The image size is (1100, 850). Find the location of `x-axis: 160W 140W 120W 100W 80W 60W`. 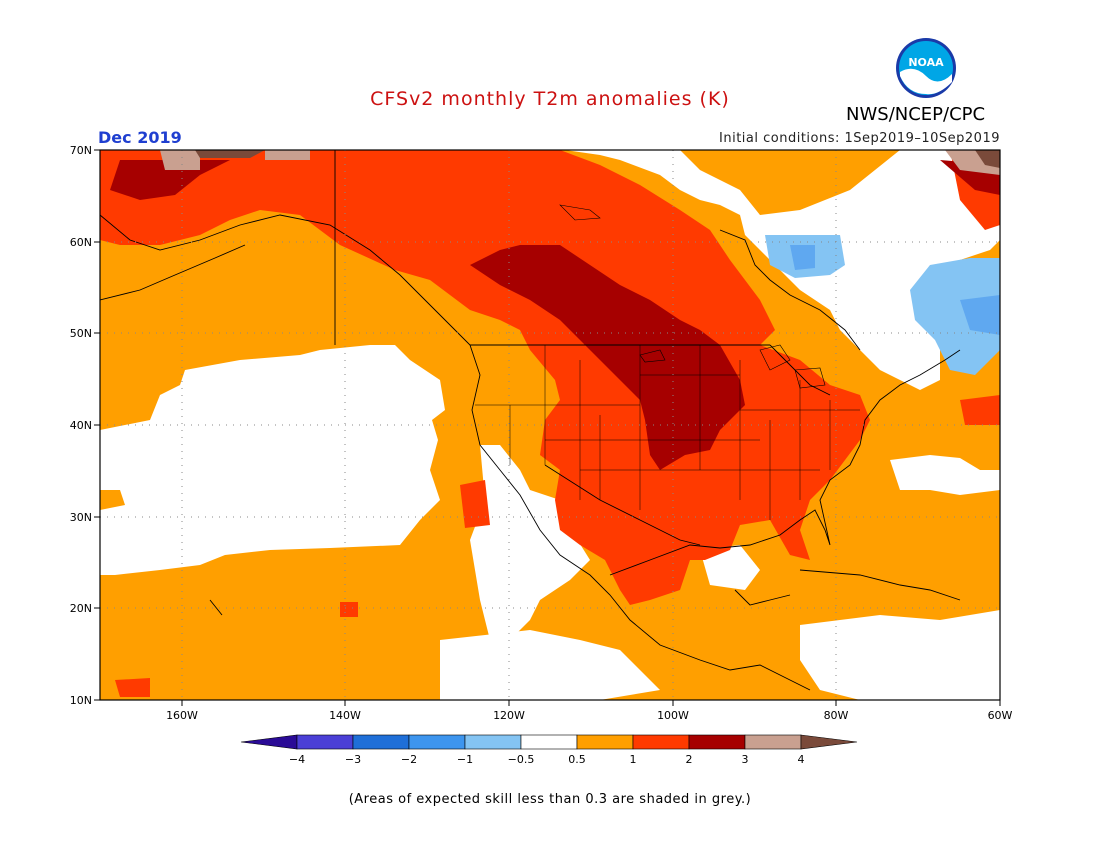

x-axis: 160W 140W 120W 100W 80W 60W is located at coordinates (589, 711).